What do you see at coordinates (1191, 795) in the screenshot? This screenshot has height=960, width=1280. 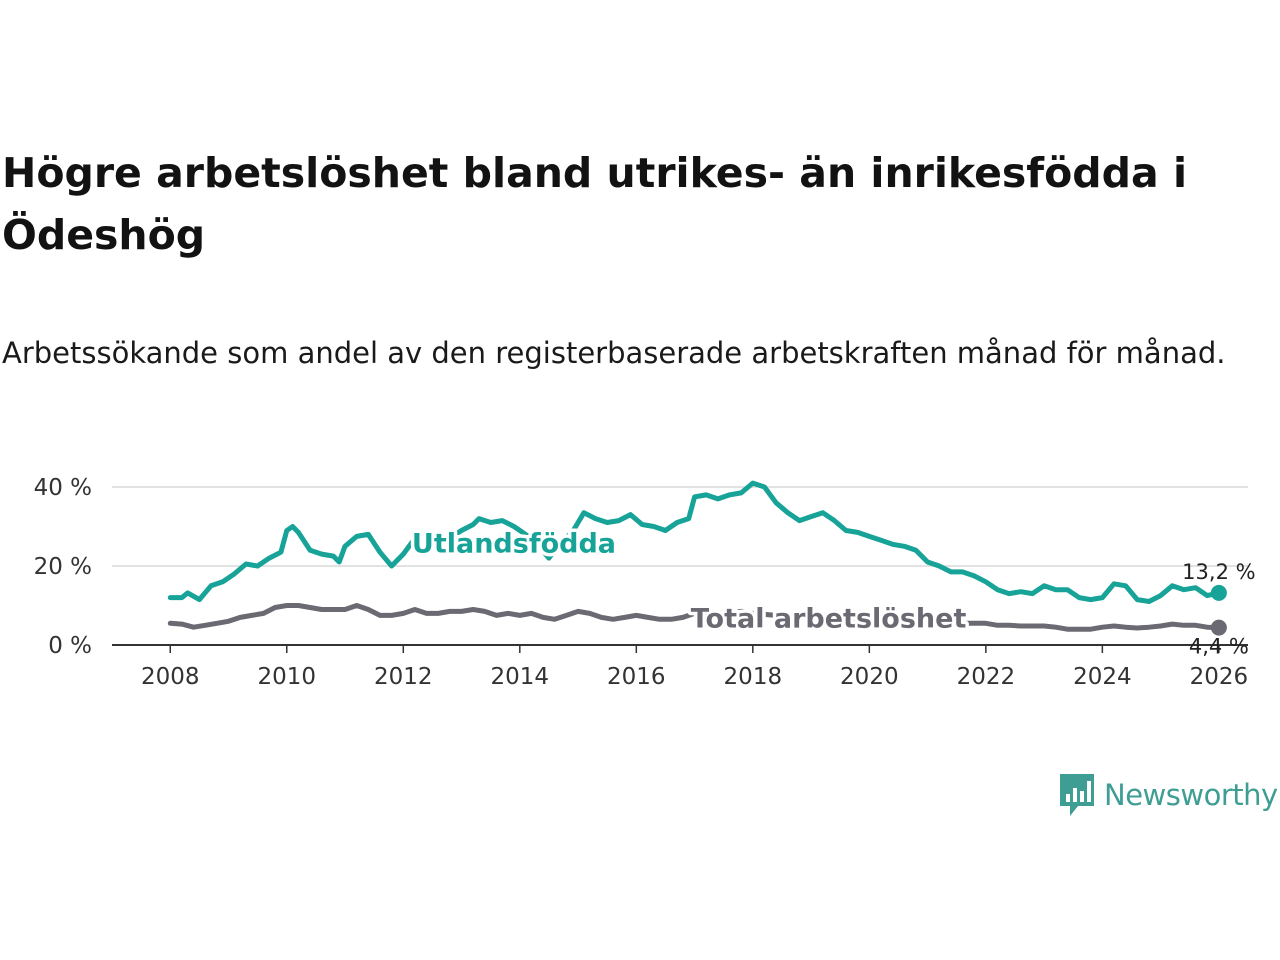 I see `brand-name: Newsworthy` at bounding box center [1191, 795].